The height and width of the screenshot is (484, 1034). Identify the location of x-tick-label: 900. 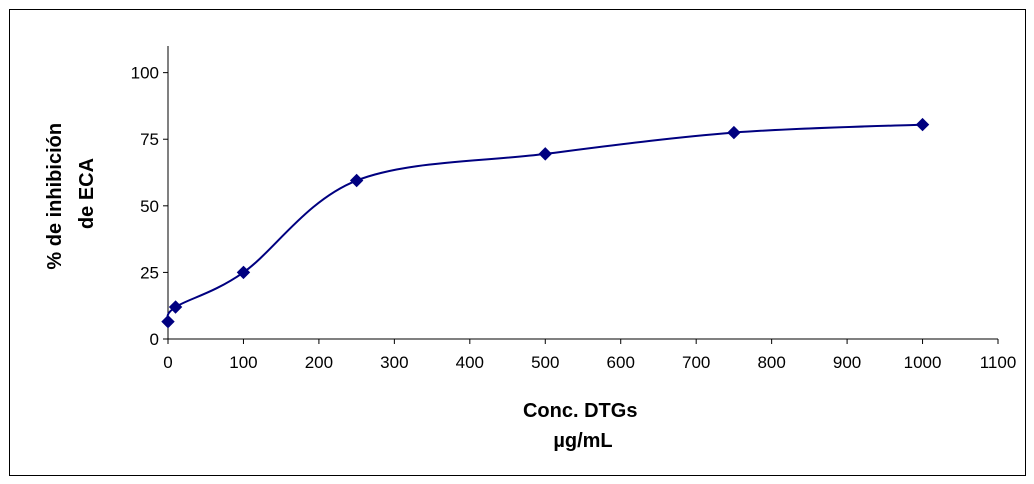
(847, 362).